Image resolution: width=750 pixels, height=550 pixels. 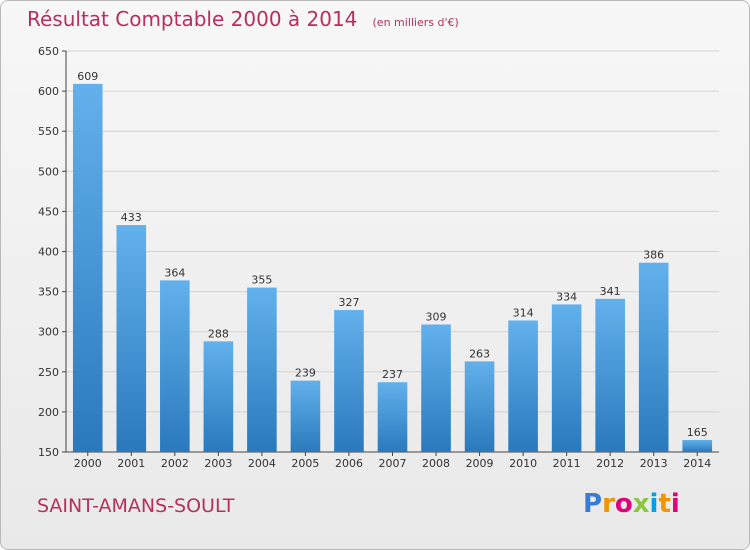 I want to click on x-tick-label: 2011, so click(x=567, y=463).